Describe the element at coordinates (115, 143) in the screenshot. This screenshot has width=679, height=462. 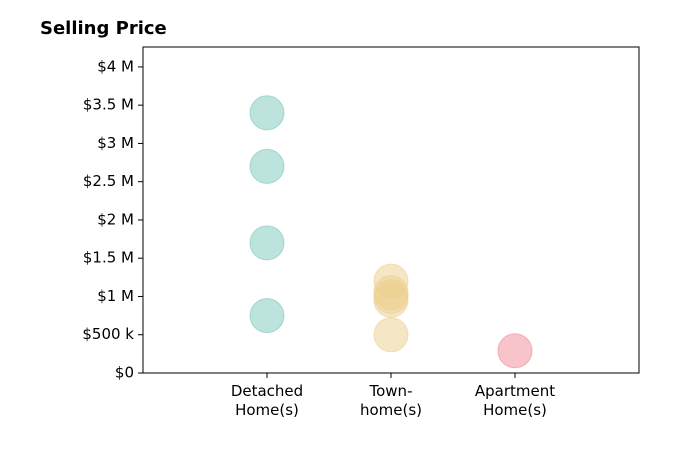
I see `y-tick-label: $3 M` at that location.